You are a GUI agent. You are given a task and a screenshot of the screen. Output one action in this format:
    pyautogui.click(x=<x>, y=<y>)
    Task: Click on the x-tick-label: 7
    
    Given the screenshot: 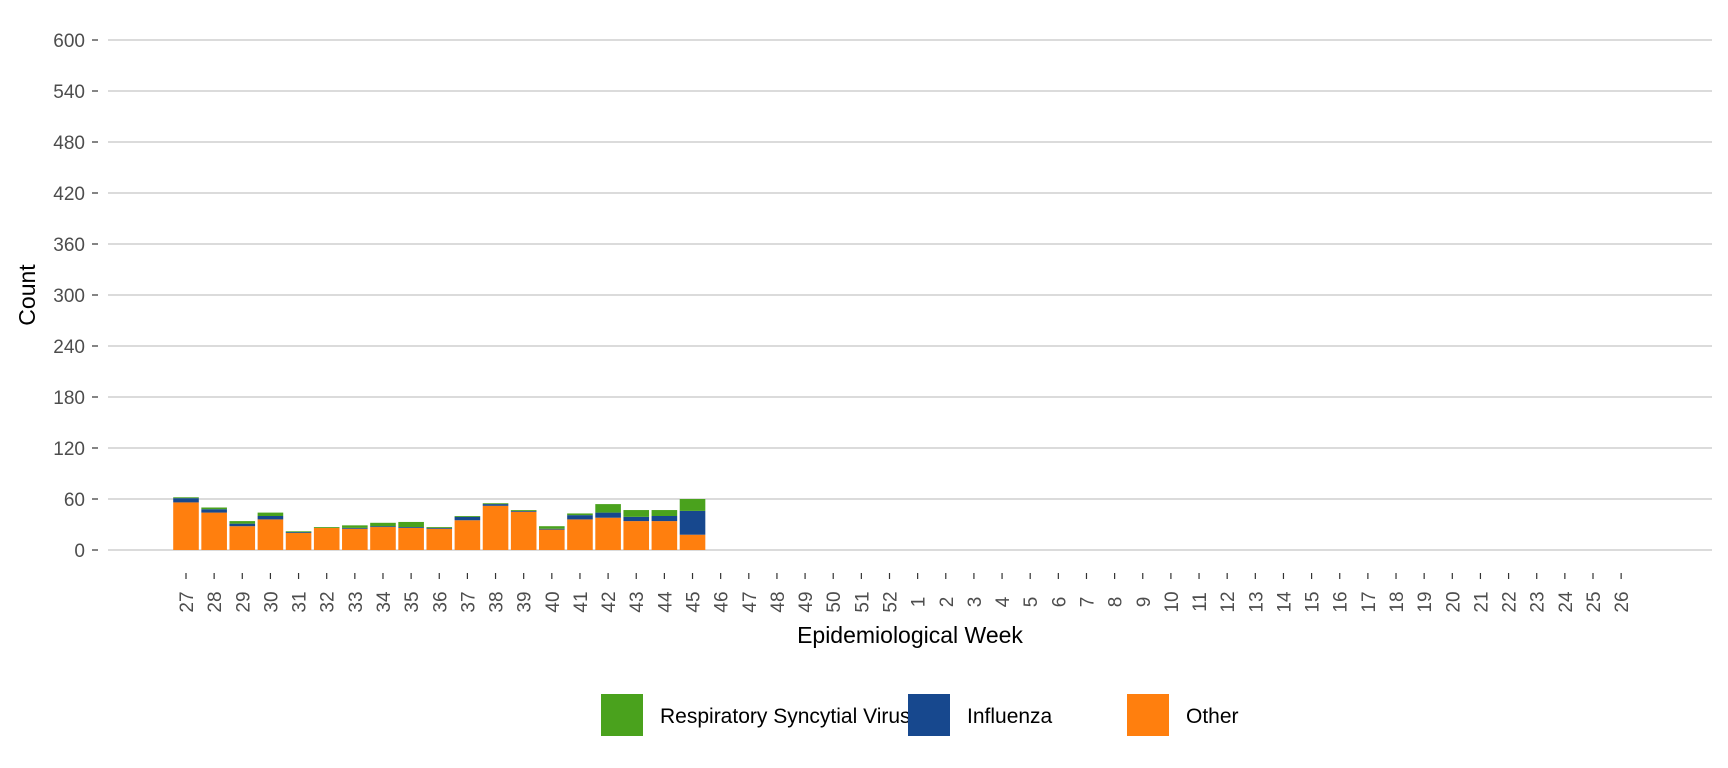 What is the action you would take?
    pyautogui.click(x=1087, y=602)
    